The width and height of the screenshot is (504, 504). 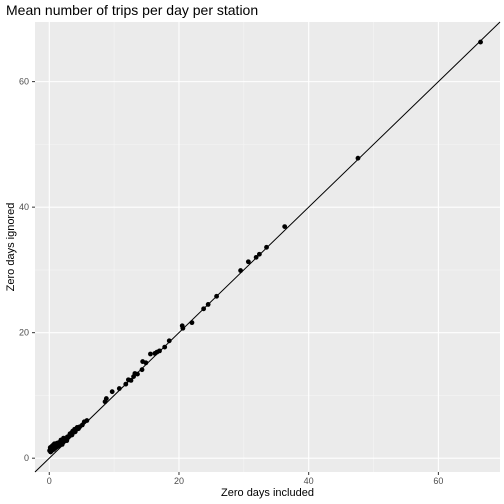 What do you see at coordinates (24, 207) in the screenshot?
I see `y-tick-label: 40` at bounding box center [24, 207].